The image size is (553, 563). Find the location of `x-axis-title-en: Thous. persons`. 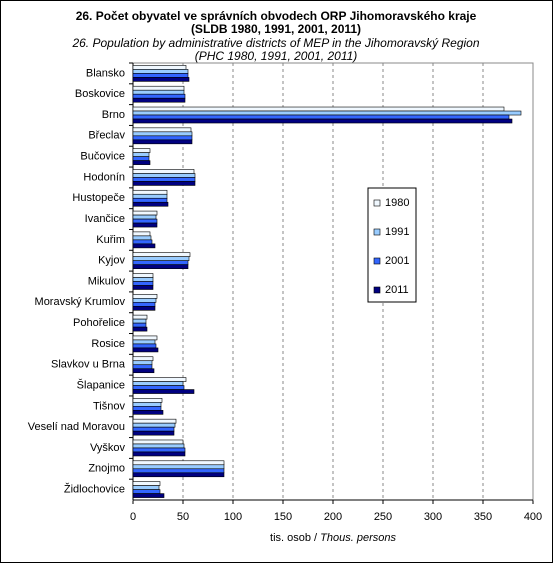

x-axis-title-en: Thous. persons is located at coordinates (358, 538).